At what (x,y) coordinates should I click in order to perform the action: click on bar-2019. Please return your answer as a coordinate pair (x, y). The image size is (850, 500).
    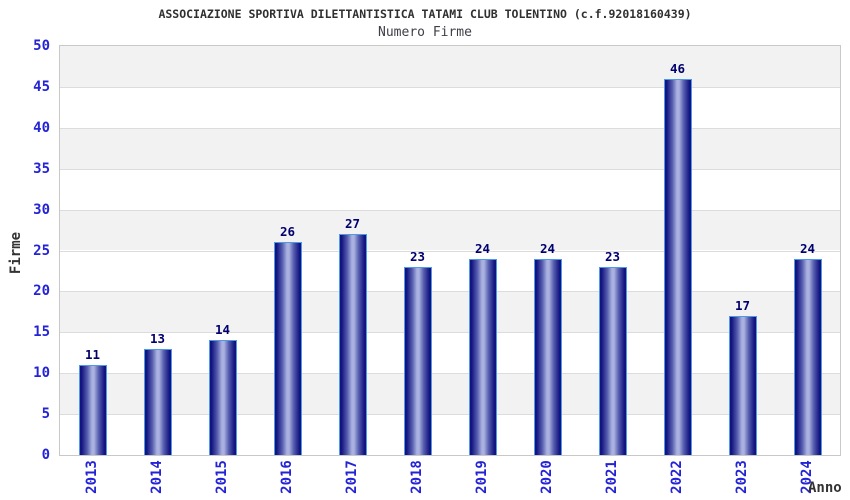
    Looking at the image, I should click on (482, 356).